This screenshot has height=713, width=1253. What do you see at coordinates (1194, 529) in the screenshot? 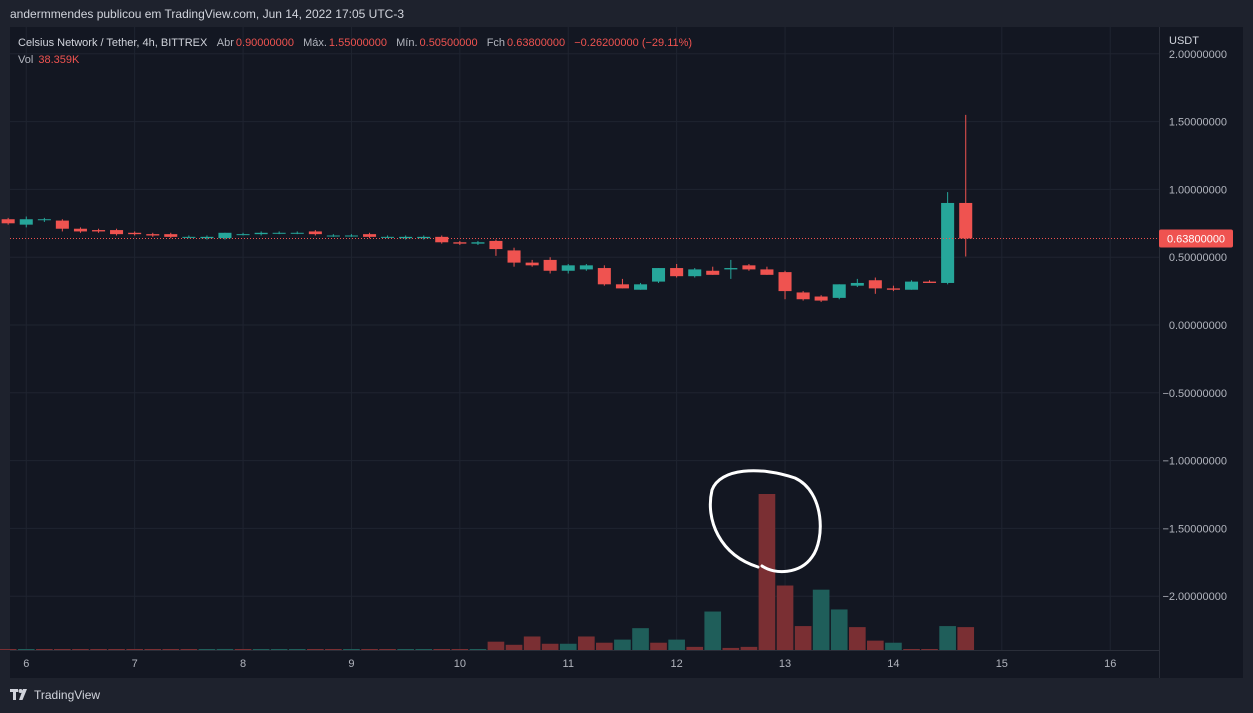
I see `price-tick-label: −1.50000000` at bounding box center [1194, 529].